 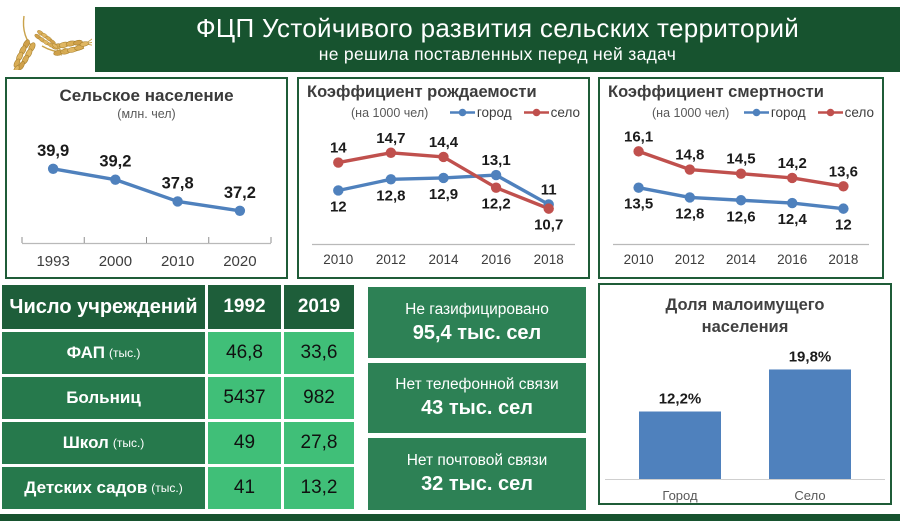 I want to click on info-box-gas: Не газифицировано 95,4 тыс. сел, so click(x=477, y=322).